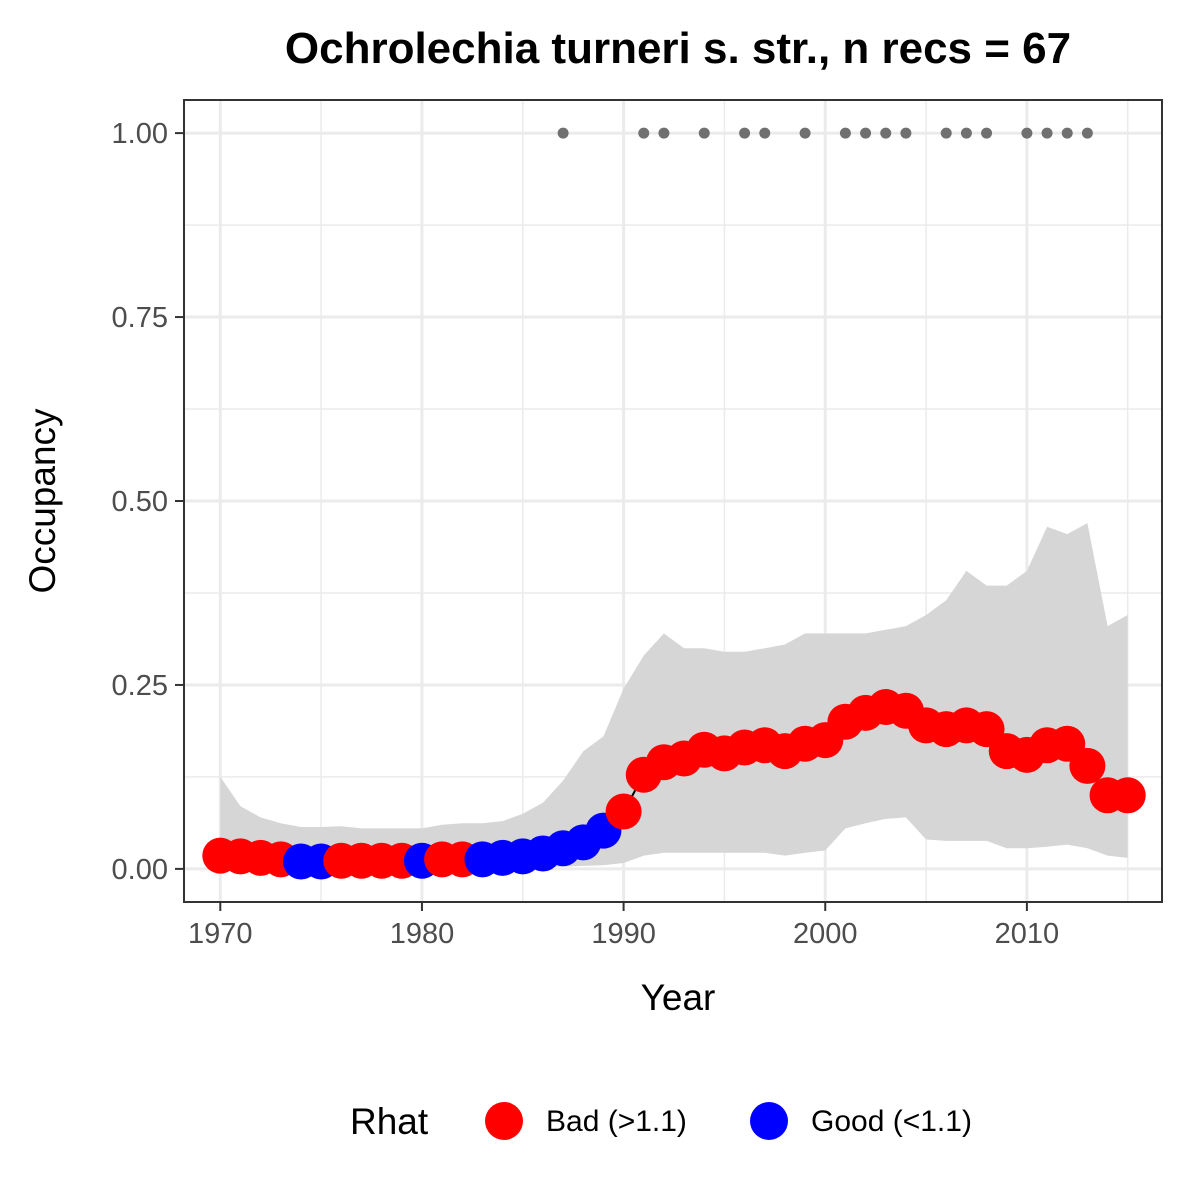  Describe the element at coordinates (389, 1121) in the screenshot. I see `legend-title: Rhat` at that location.